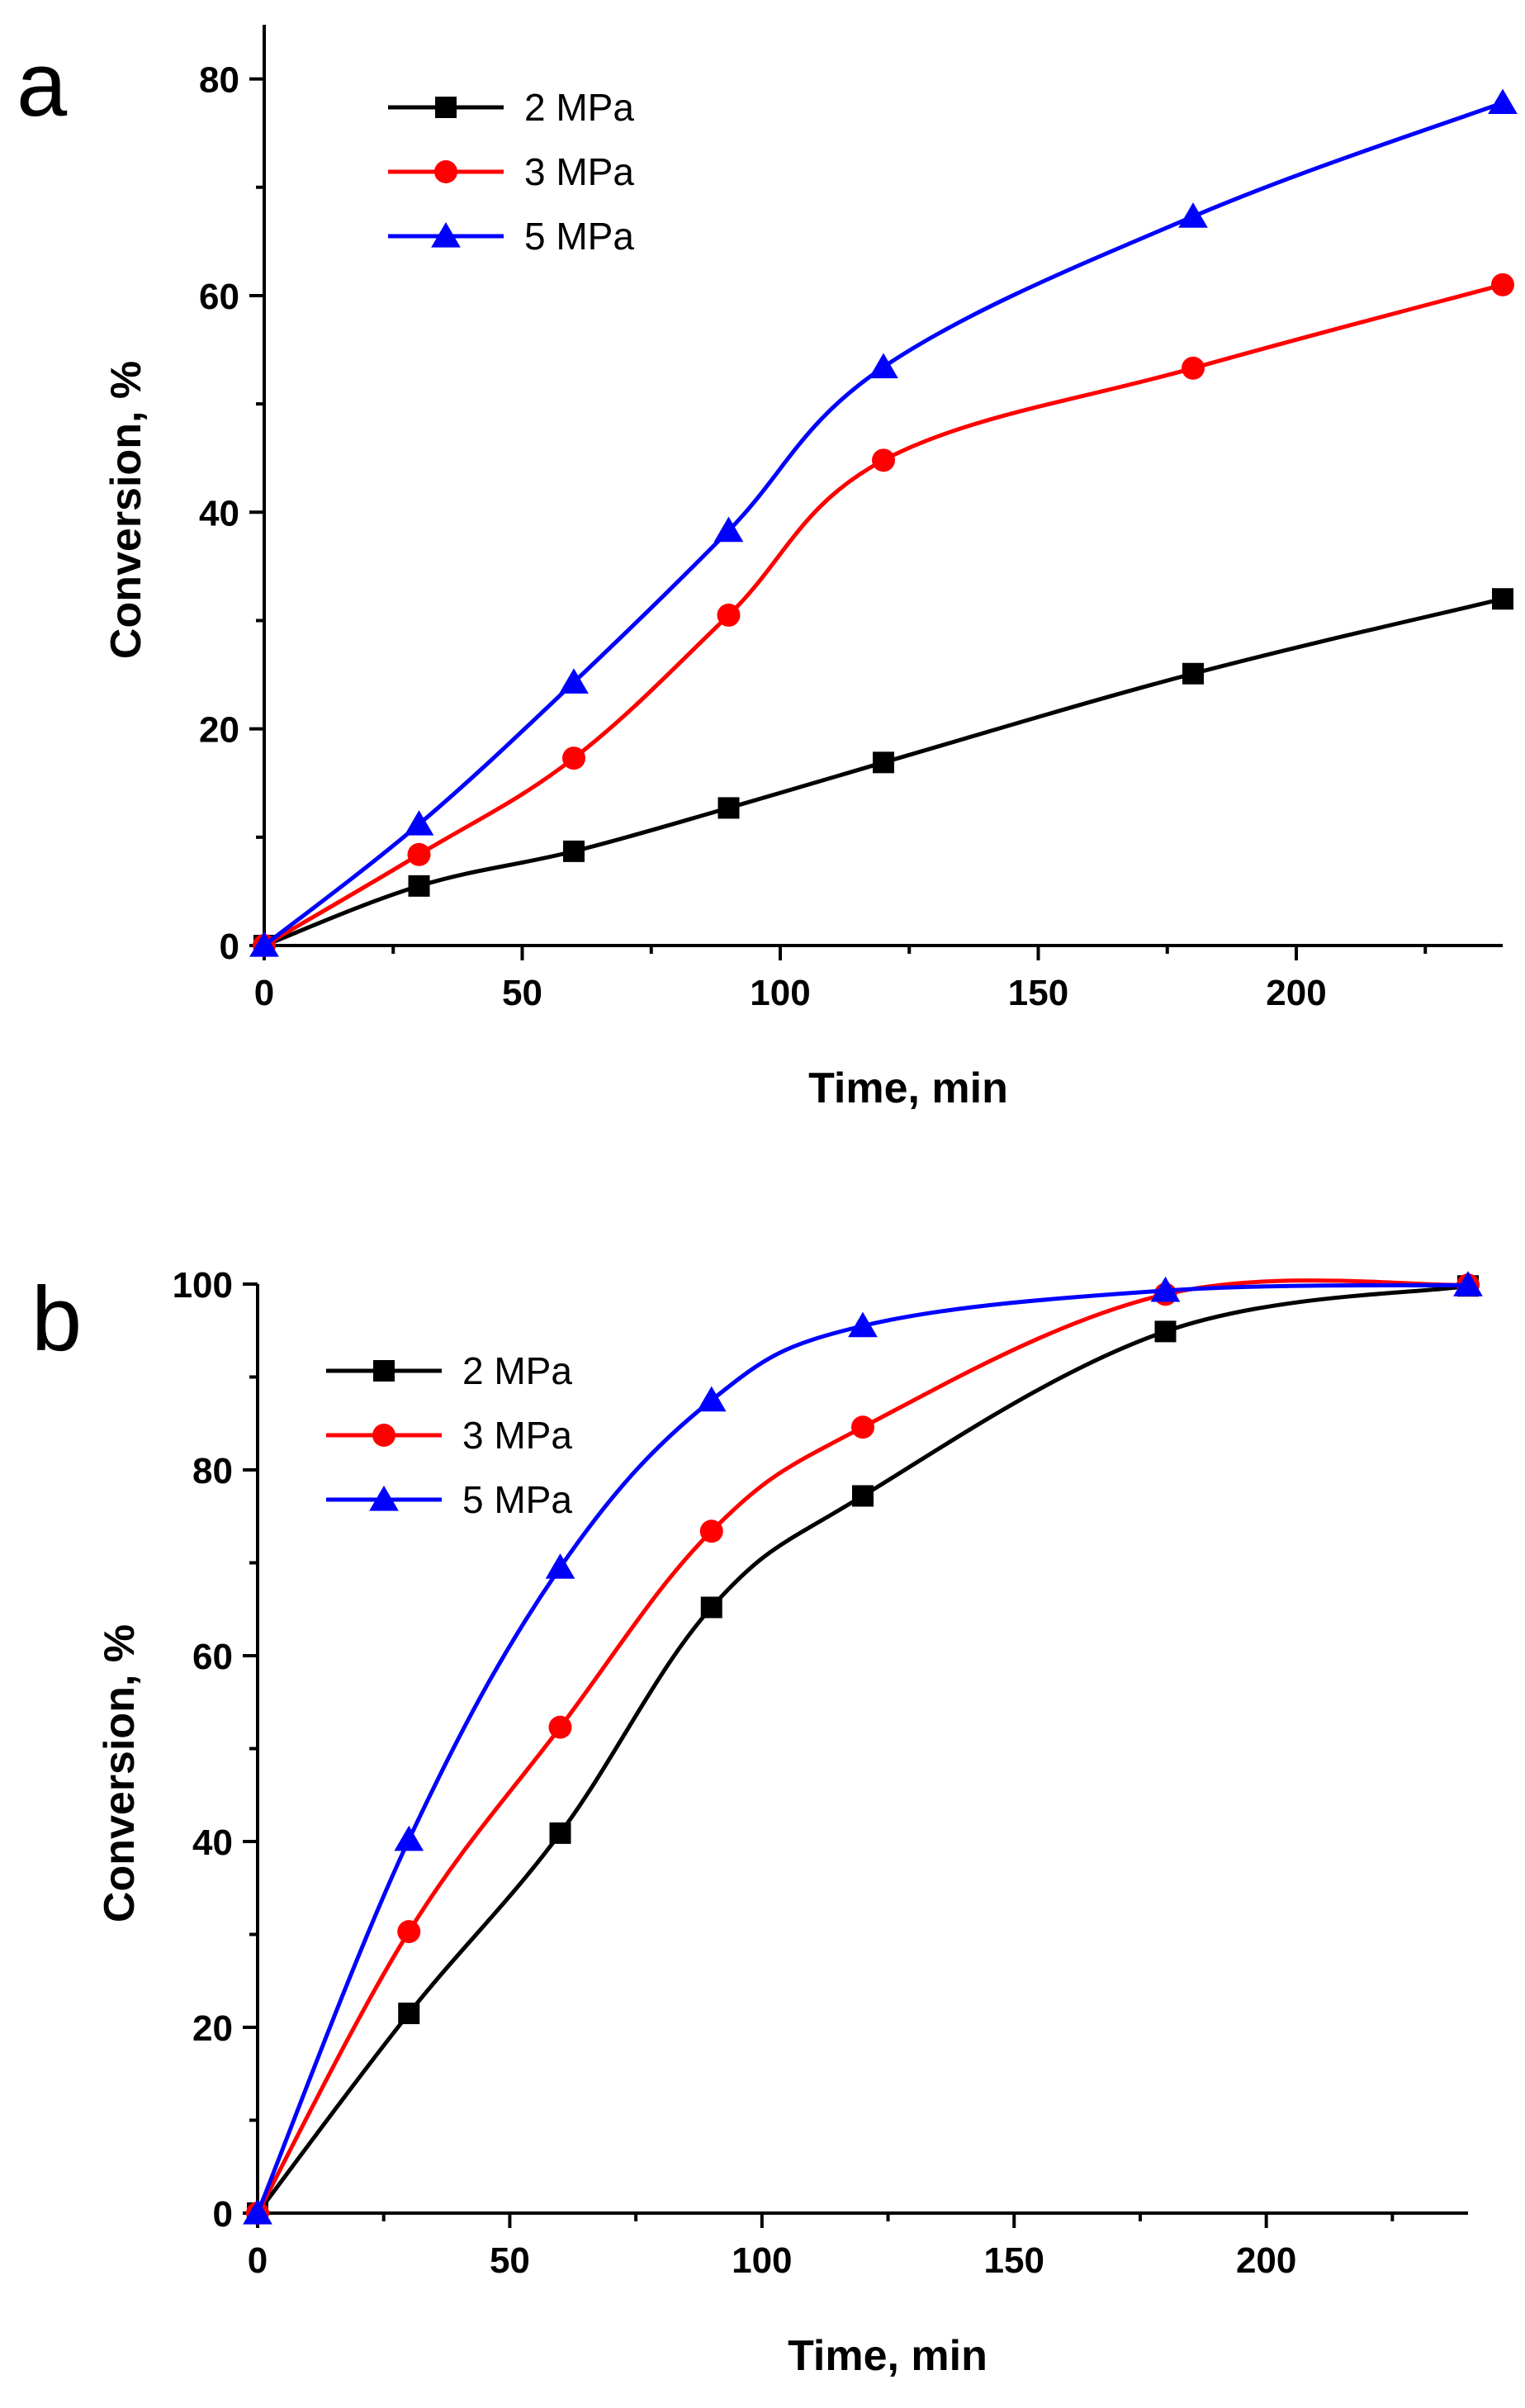 Image resolution: width=1525 pixels, height=2408 pixels. Describe the element at coordinates (42, 84) in the screenshot. I see `panel-letter: a` at that location.